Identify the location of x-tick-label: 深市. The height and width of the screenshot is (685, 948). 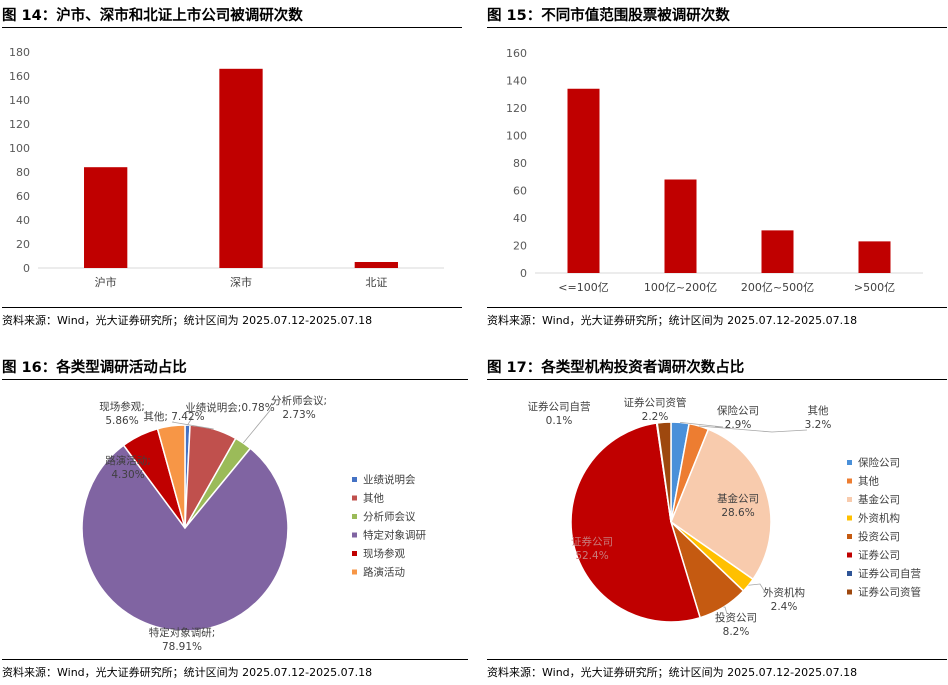
(241, 282).